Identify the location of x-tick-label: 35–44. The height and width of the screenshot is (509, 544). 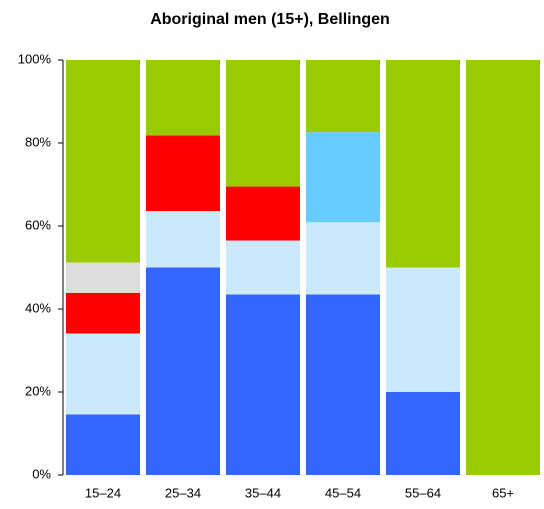
(263, 492).